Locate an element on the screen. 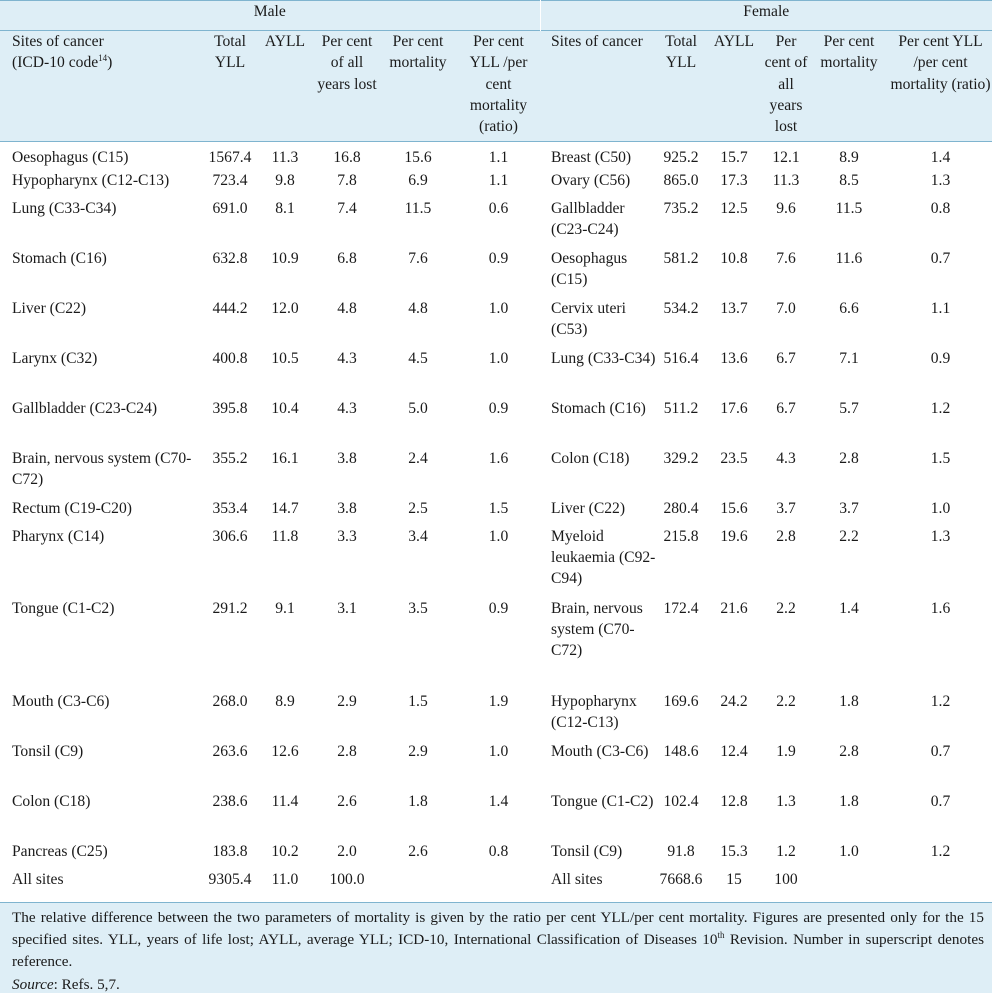 The width and height of the screenshot is (992, 996). male-pct-mortality-cell: 11.5 is located at coordinates (418, 208).